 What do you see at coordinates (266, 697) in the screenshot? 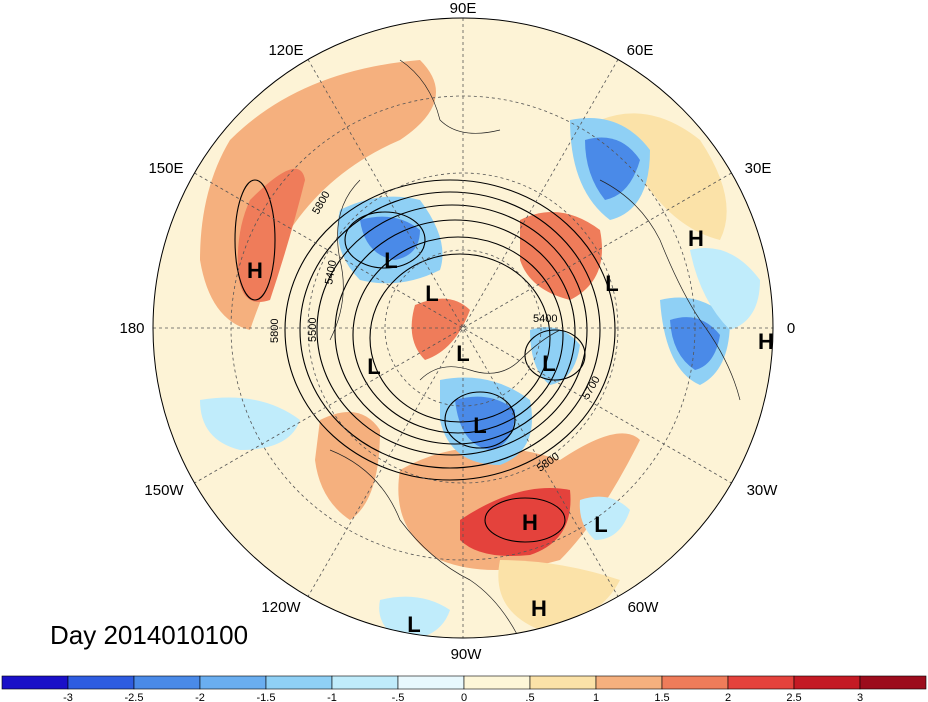
I see `colorbar-tick-label: -1.5` at bounding box center [266, 697].